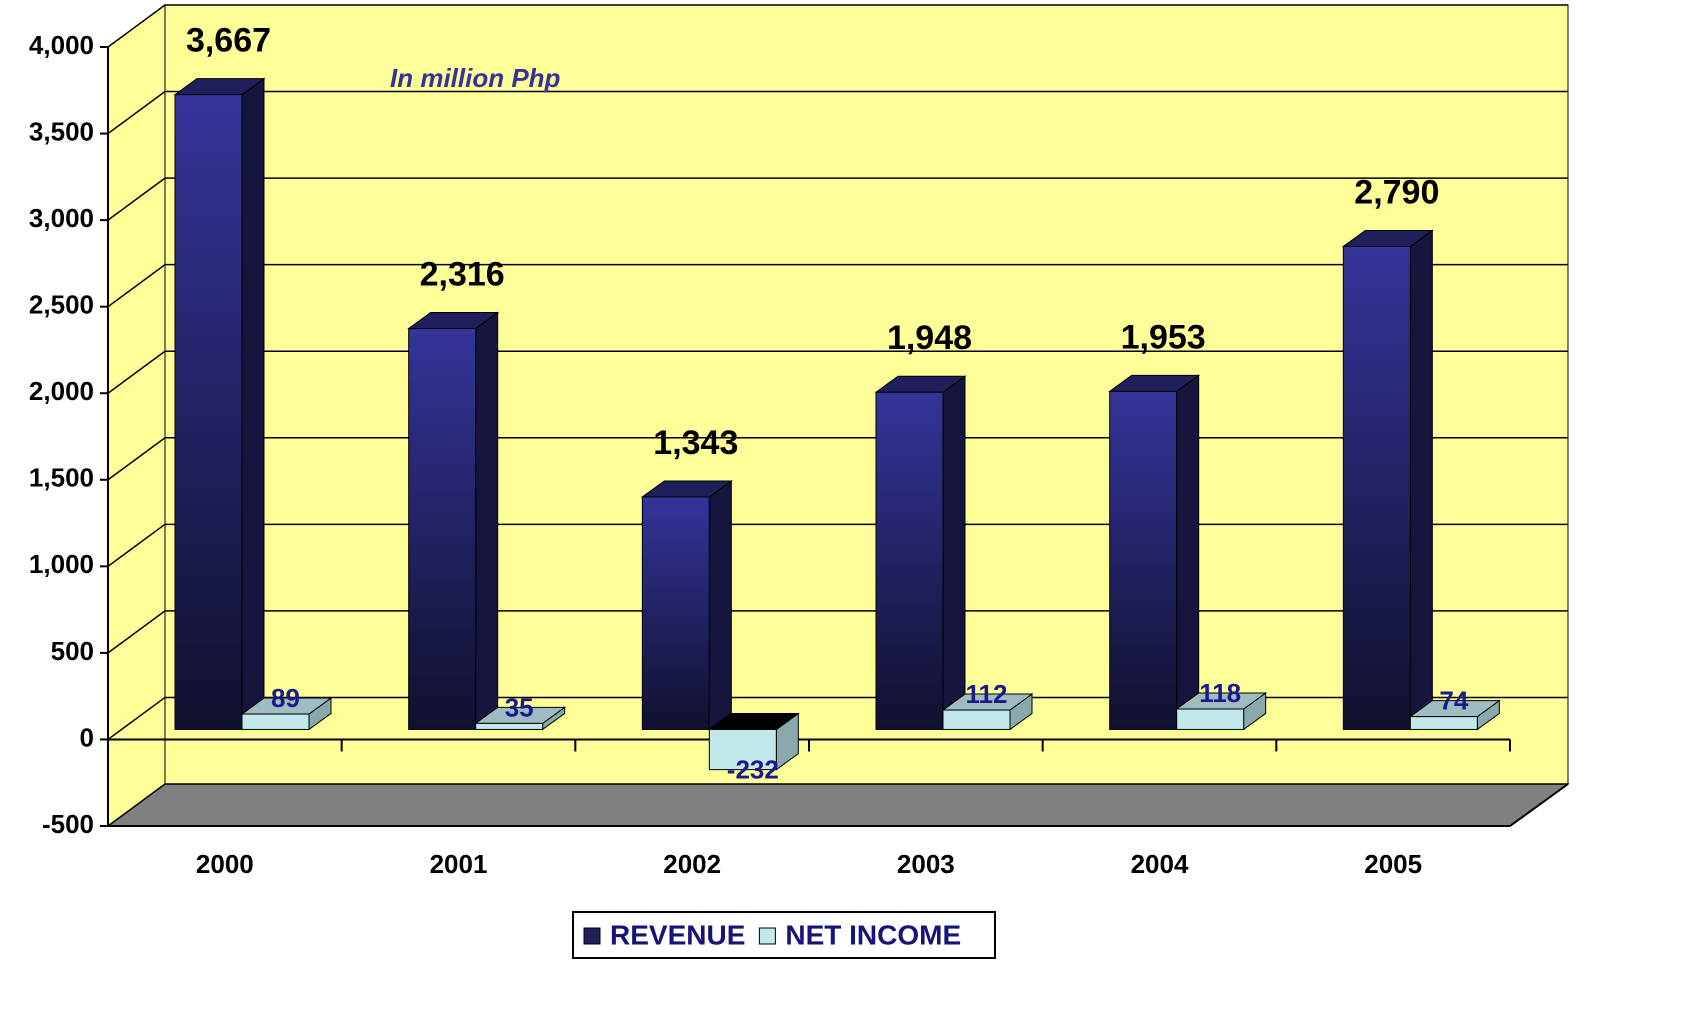 The image size is (1681, 1025). Describe the element at coordinates (61, 391) in the screenshot. I see `y-tick-label: 2,000` at that location.